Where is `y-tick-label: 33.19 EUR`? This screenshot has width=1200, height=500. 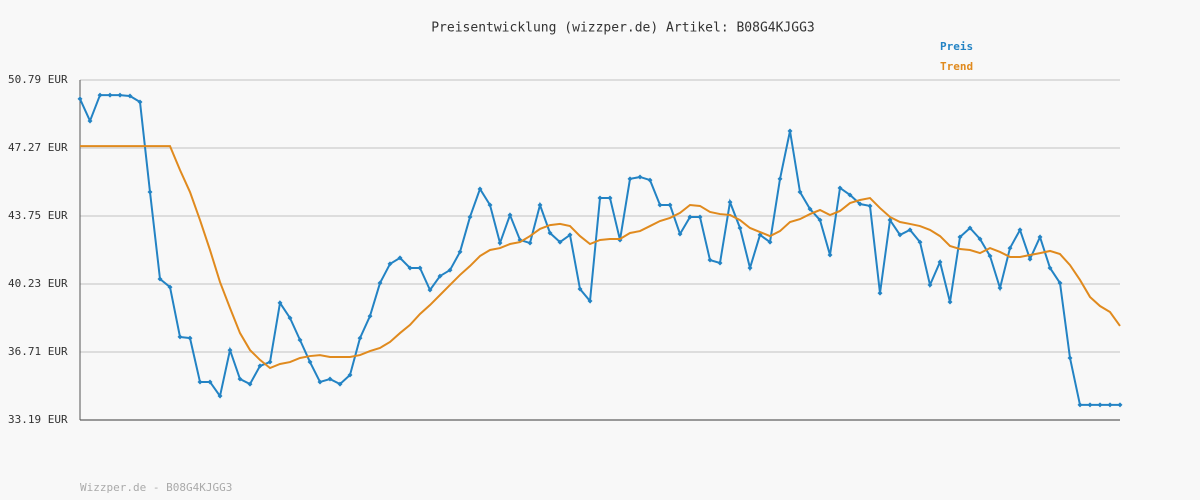
y-tick-label: 33.19 EUR is located at coordinates (38, 419).